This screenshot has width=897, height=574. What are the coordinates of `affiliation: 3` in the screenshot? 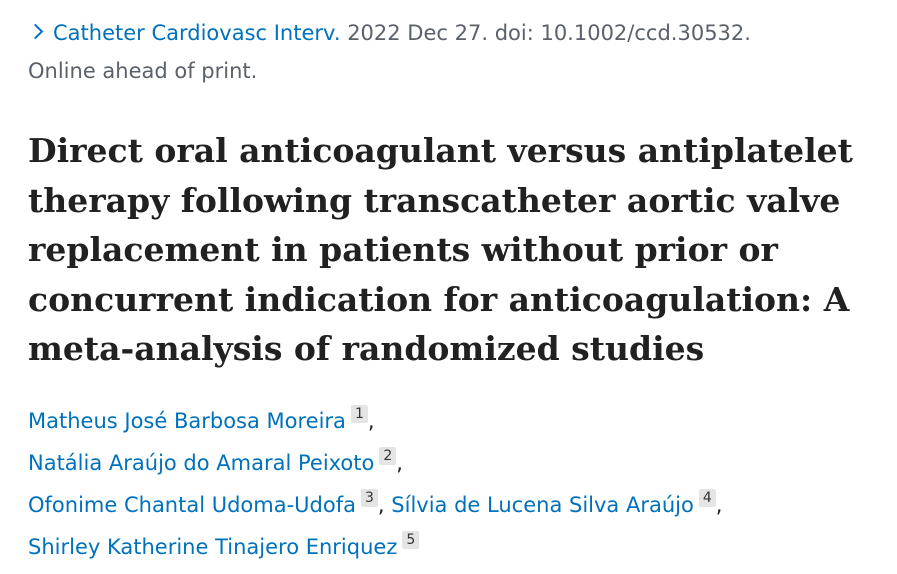 It's located at (369, 498).